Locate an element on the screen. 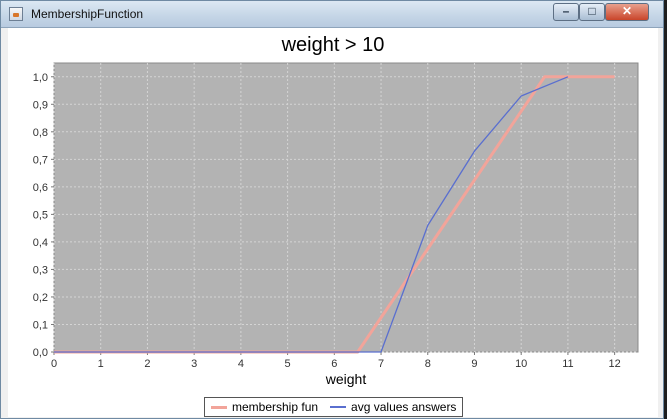 This screenshot has width=667, height=419. maximize-button: □ is located at coordinates (592, 12).